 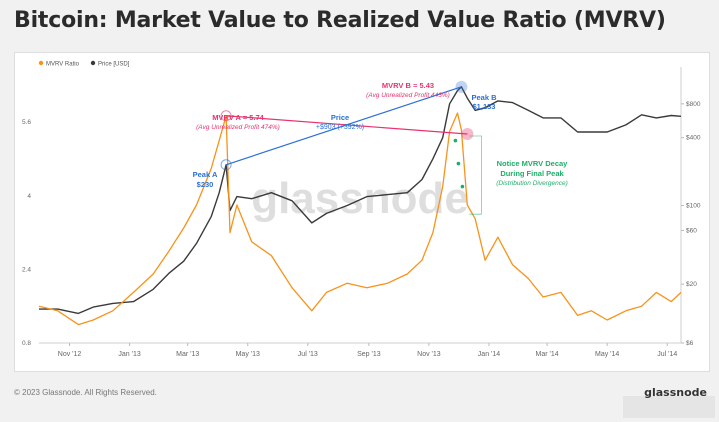 I want to click on x-tick-label: Nov '12, so click(x=70, y=354).